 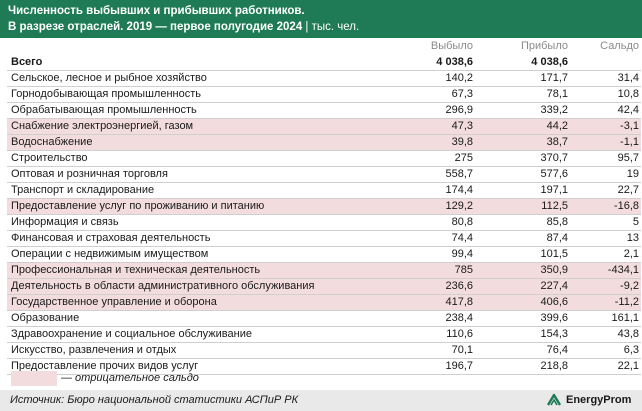 What do you see at coordinates (459, 206) in the screenshot?
I see `cell-out: 129,2` at bounding box center [459, 206].